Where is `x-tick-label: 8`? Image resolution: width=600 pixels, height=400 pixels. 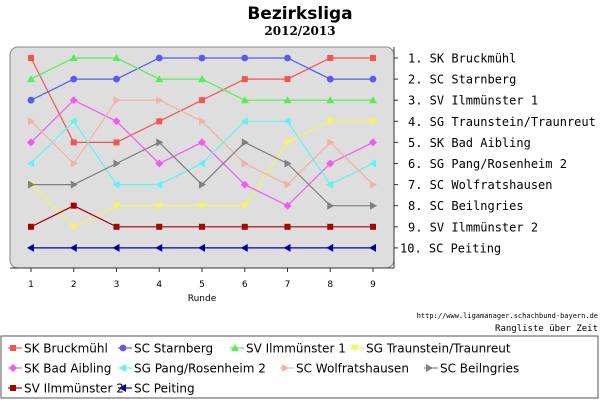 x-tick-label: 8 is located at coordinates (330, 285).